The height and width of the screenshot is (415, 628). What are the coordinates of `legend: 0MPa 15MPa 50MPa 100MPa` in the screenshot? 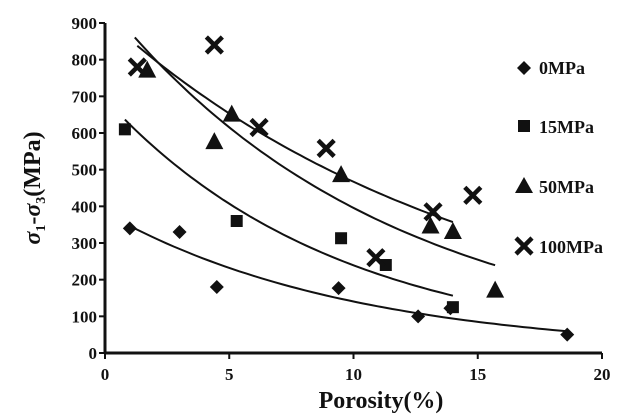 It's located at (558, 157).